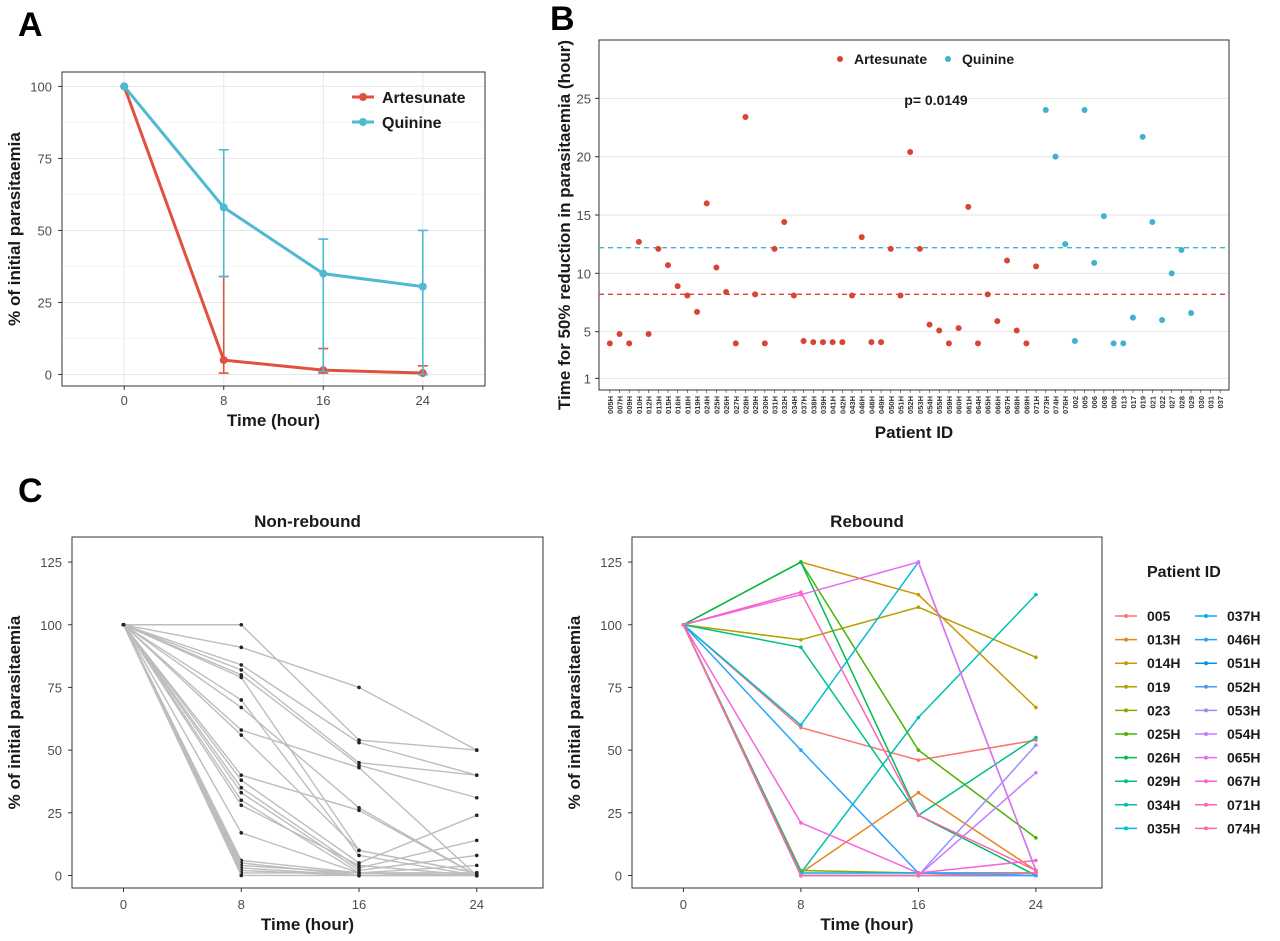  I want to click on y-tick-label: 50, so click(45, 230).